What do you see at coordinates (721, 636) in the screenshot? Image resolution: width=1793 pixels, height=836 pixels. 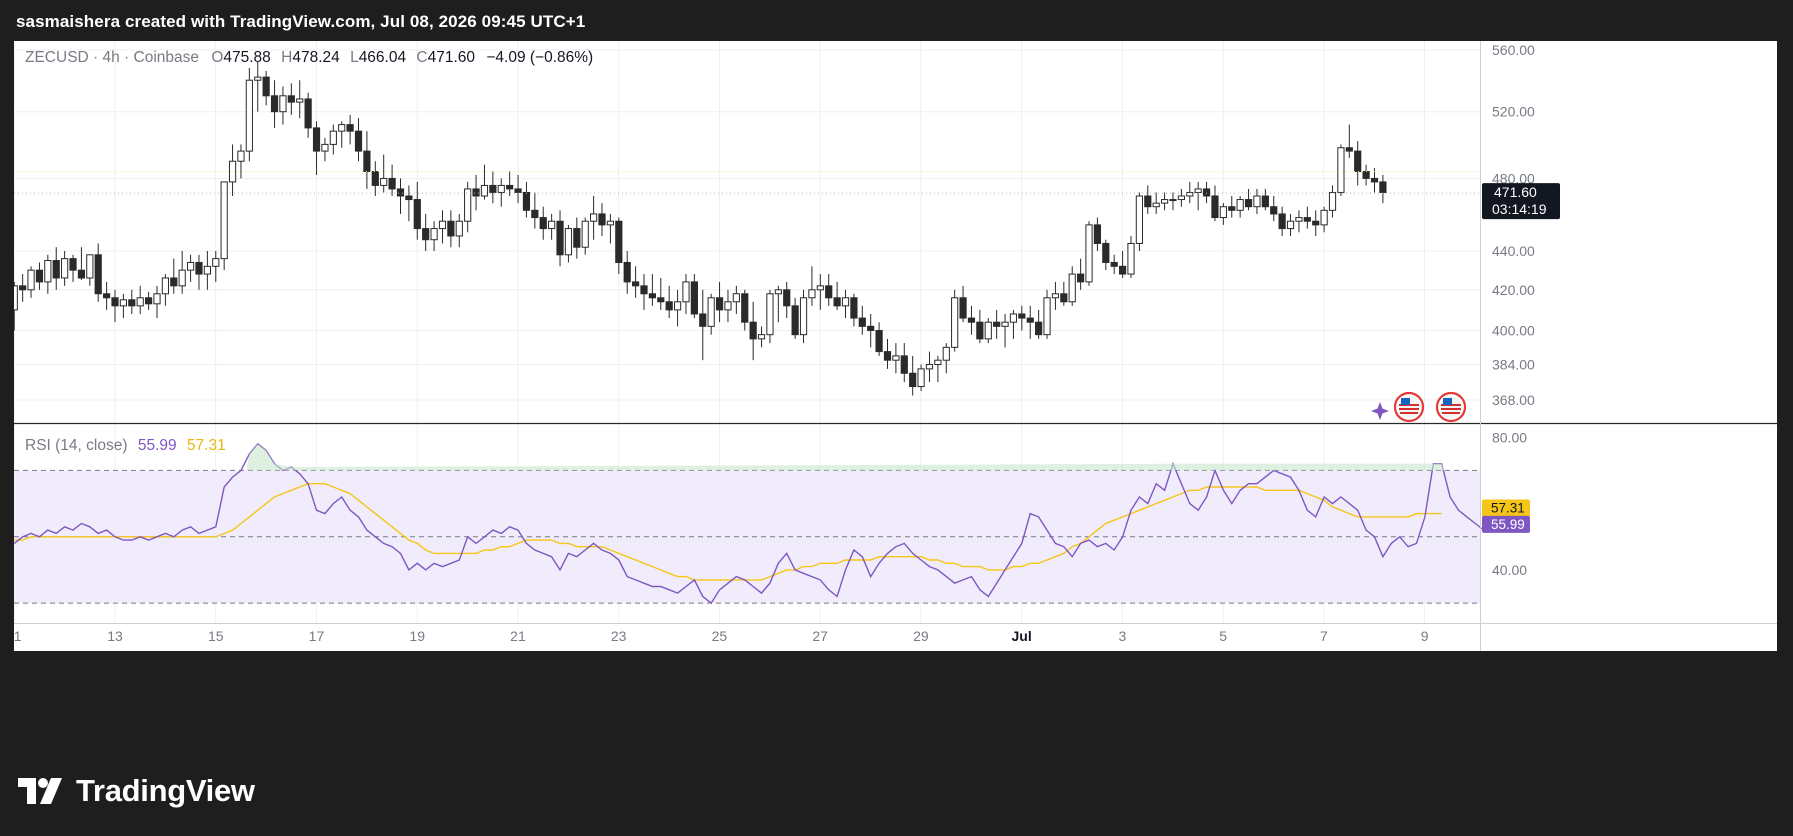 I see `time-axis: 11 13 15 17 19 21 23 25 27 29 Jul 3 5 7 9` at bounding box center [721, 636].